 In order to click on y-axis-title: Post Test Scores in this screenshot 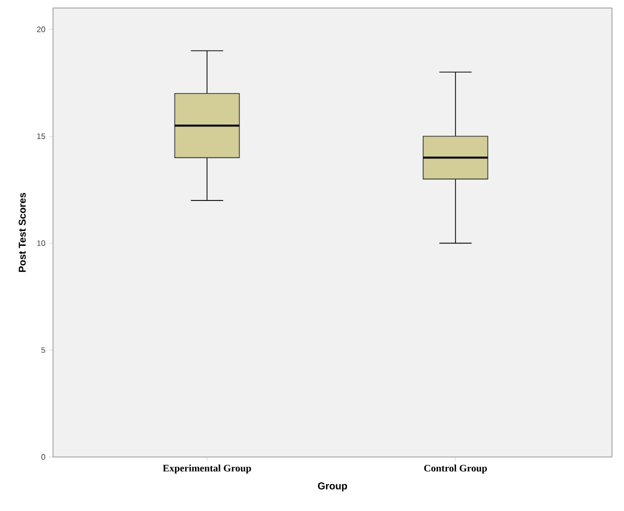, I will do `click(22, 232)`.